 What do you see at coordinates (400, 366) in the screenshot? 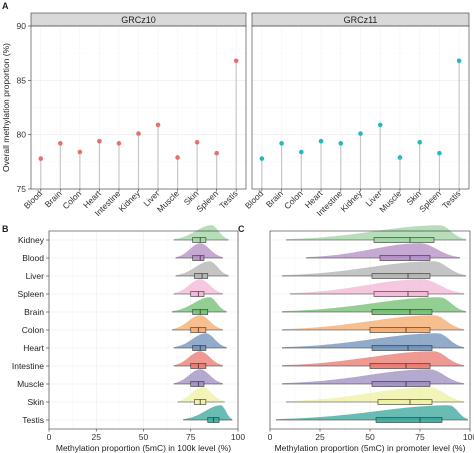
I see `box-intestine` at bounding box center [400, 366].